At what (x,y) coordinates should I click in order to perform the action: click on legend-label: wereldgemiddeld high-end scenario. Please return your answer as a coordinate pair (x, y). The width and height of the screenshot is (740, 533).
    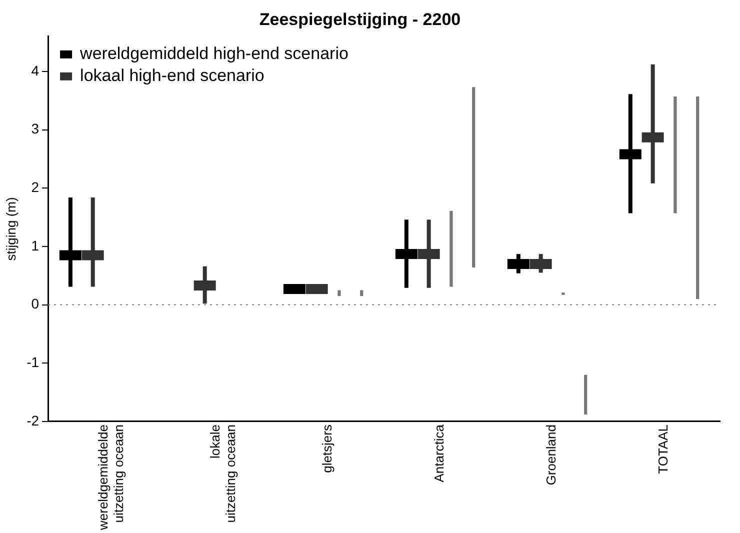
    Looking at the image, I should click on (213, 54).